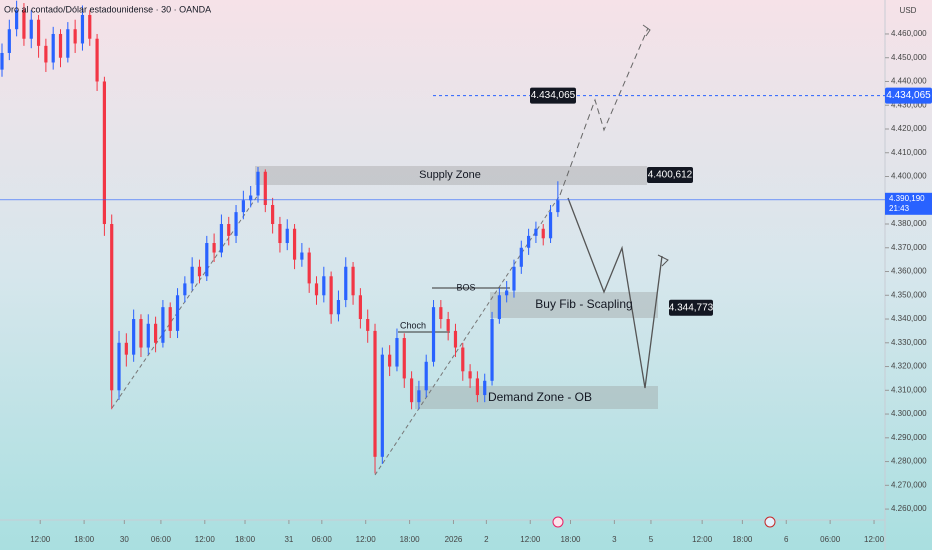 The width and height of the screenshot is (932, 550). Describe the element at coordinates (909, 128) in the screenshot. I see `y-tick-label: 4.420,000` at that location.